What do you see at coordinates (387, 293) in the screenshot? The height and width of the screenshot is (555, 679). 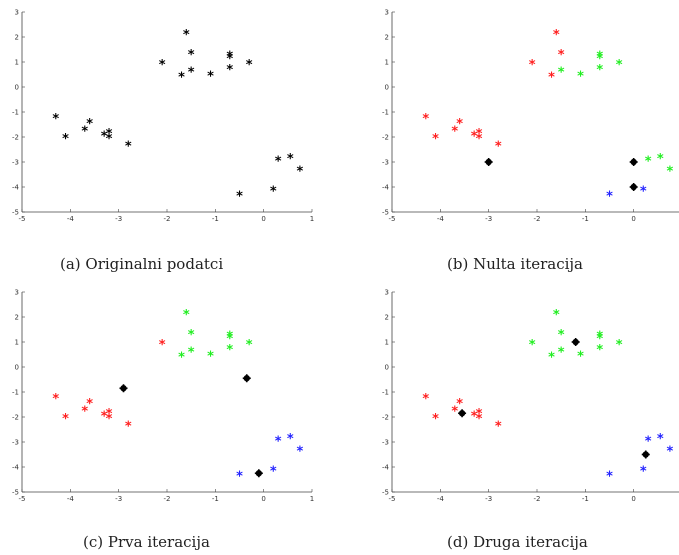 I see `y-tick-label: 3` at bounding box center [387, 293].